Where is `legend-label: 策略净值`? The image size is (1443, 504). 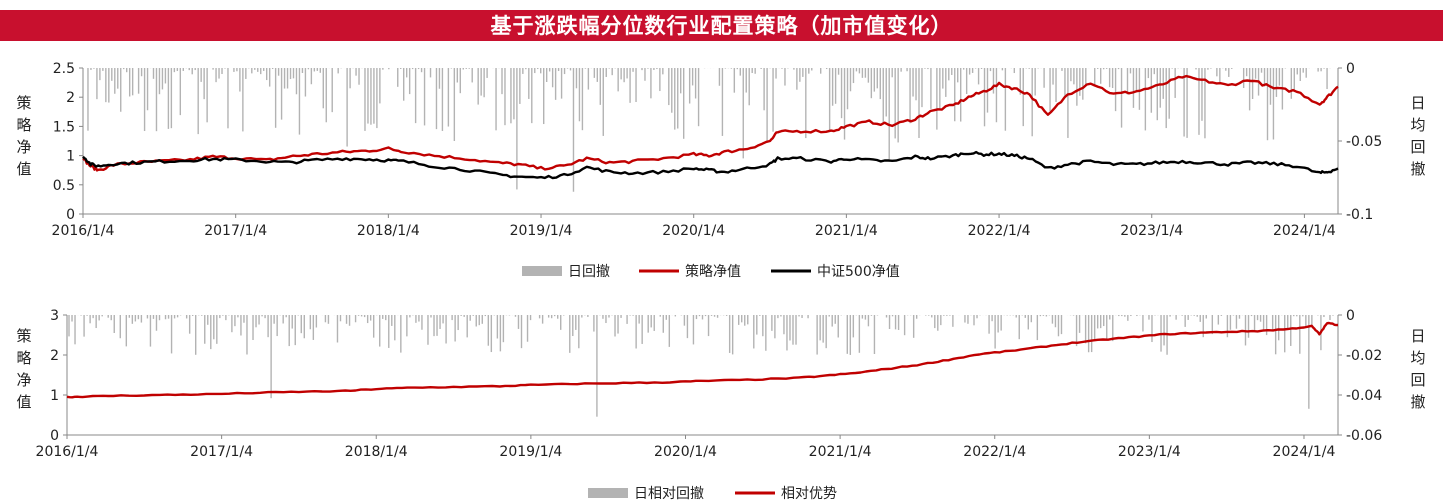
legend-label: 策略净值 is located at coordinates (713, 271).